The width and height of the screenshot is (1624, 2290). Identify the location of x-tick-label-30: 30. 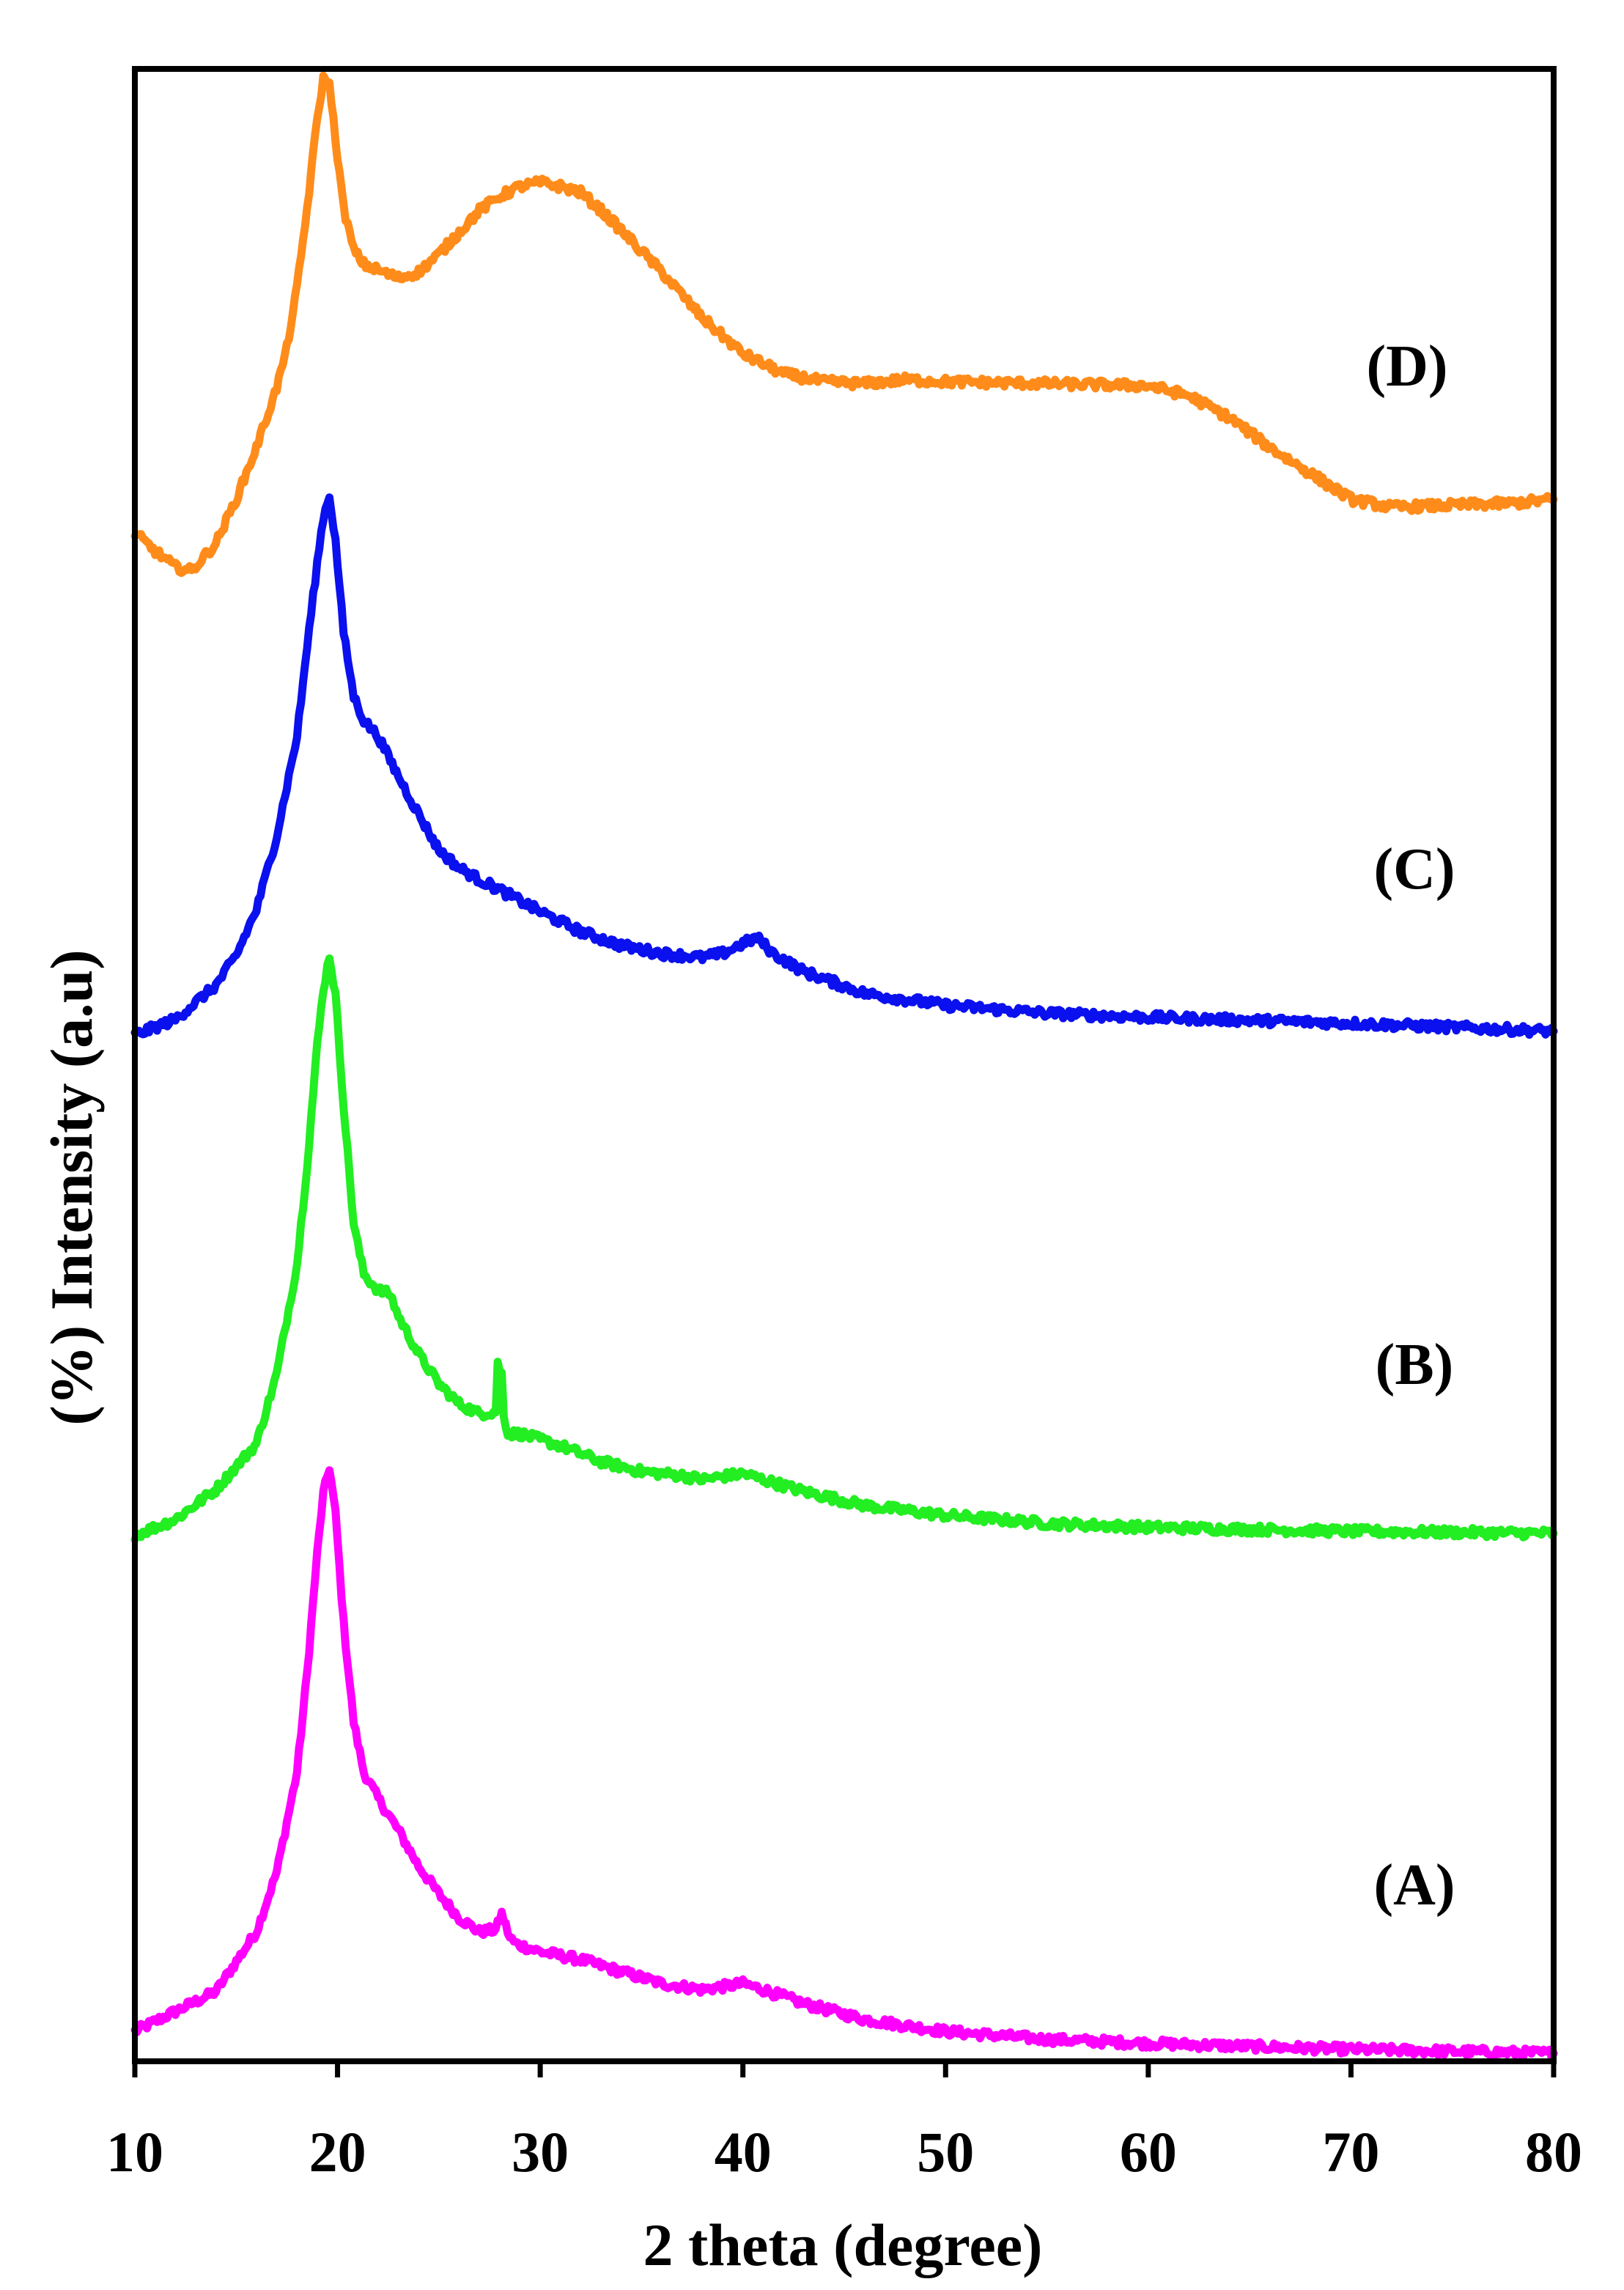
(540, 2152).